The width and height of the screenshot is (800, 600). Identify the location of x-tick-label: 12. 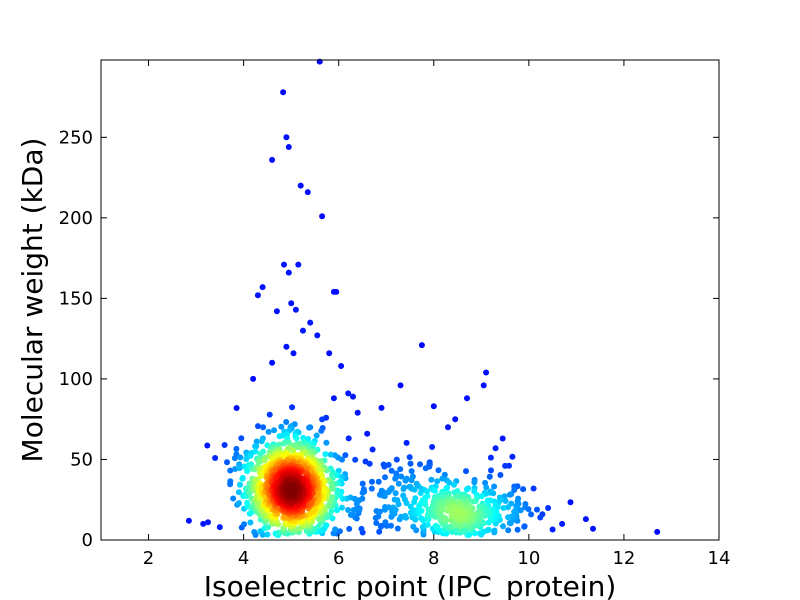
(623, 558).